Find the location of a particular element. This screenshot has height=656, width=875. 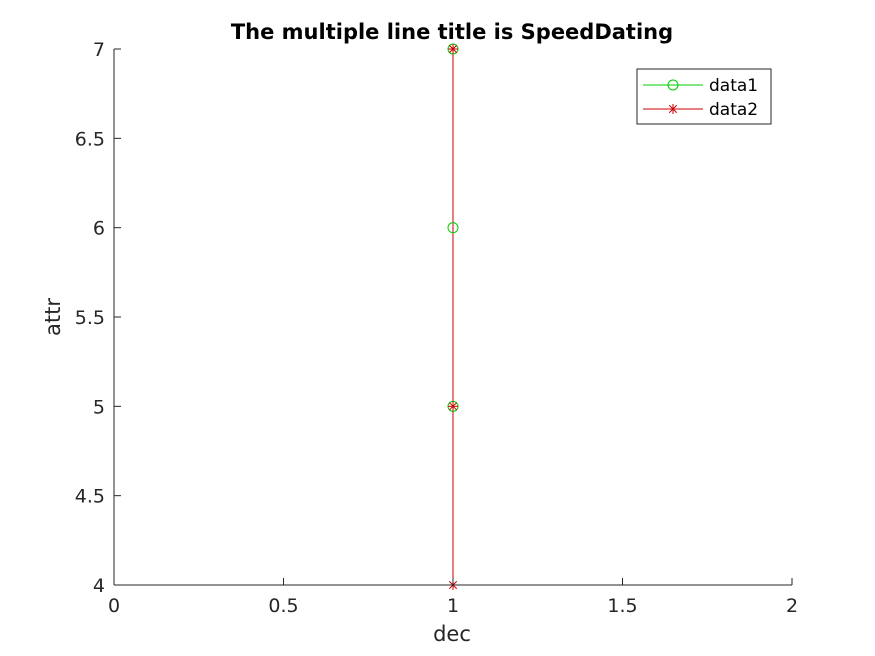

legend-marker-data2 is located at coordinates (673, 109).